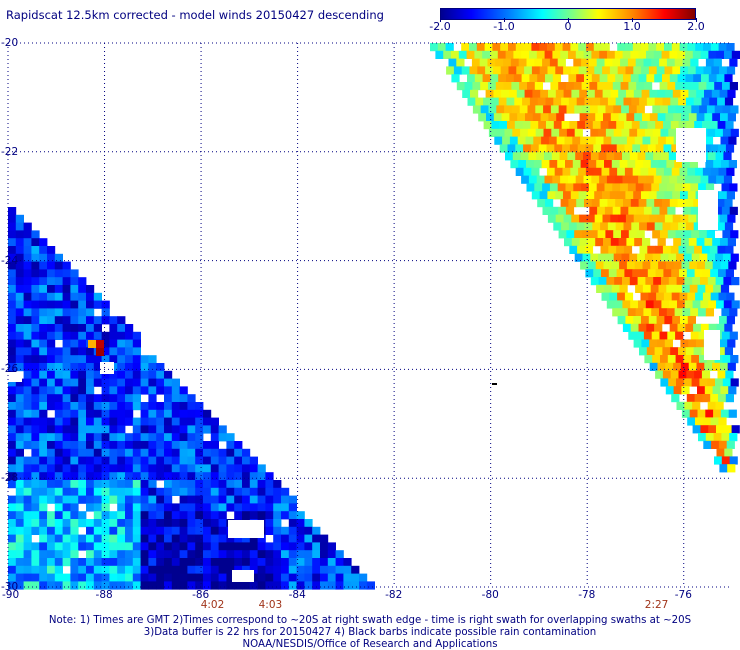 This screenshot has width=740, height=650. I want to click on colorbar-tick-label: -2.0, so click(440, 26).